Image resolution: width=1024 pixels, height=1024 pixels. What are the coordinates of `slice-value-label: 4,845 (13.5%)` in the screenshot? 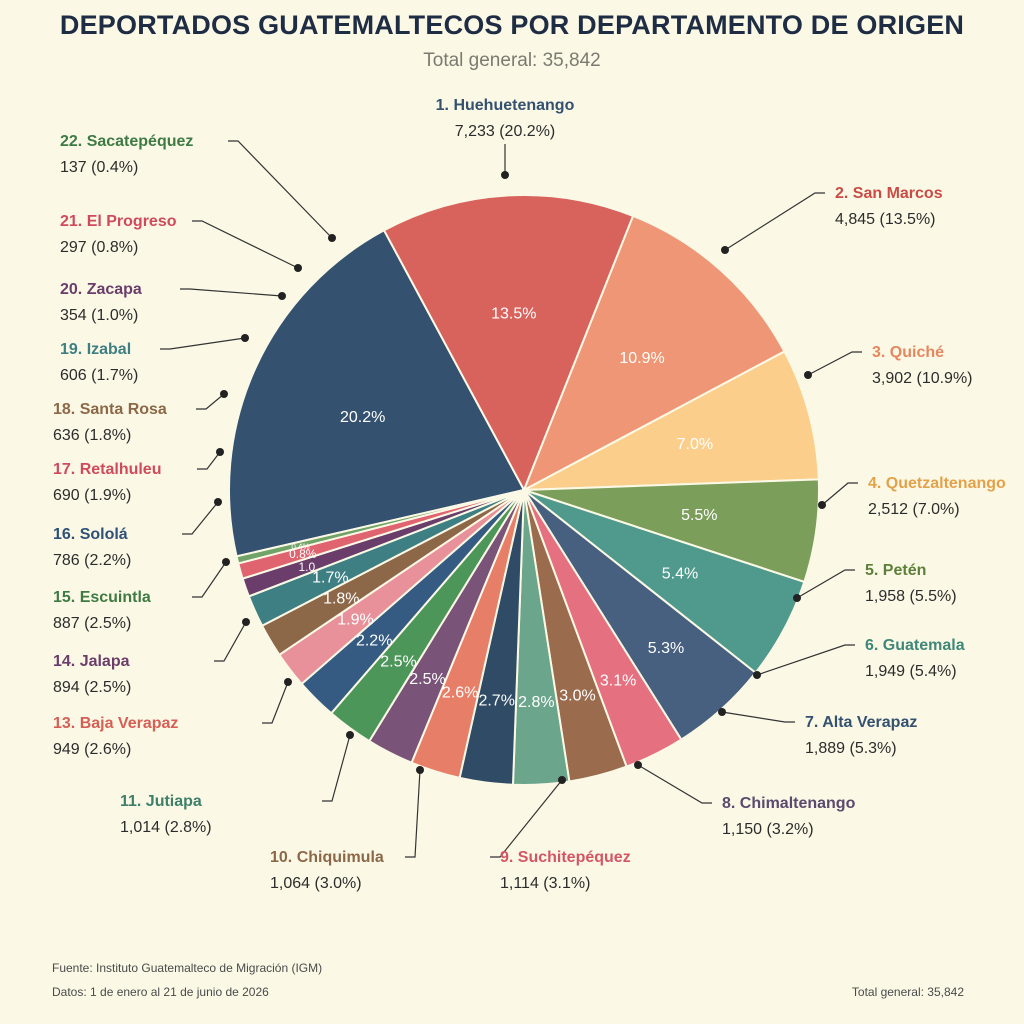 It's located at (885, 219).